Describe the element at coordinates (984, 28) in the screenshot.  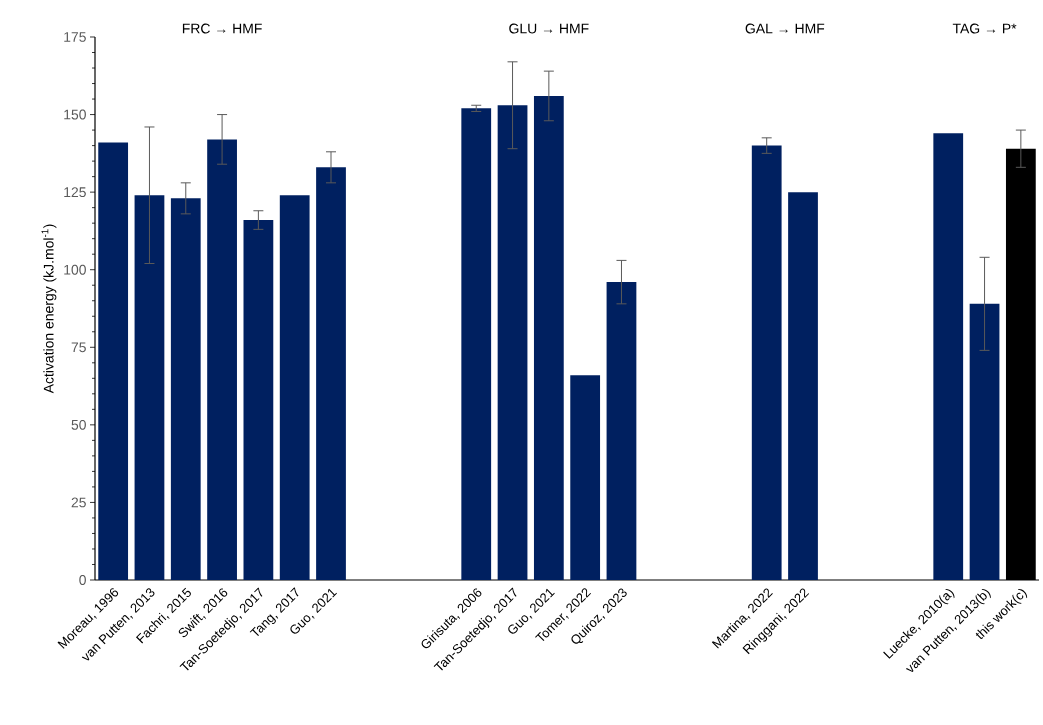
I see `text: TAG → P*` at that location.